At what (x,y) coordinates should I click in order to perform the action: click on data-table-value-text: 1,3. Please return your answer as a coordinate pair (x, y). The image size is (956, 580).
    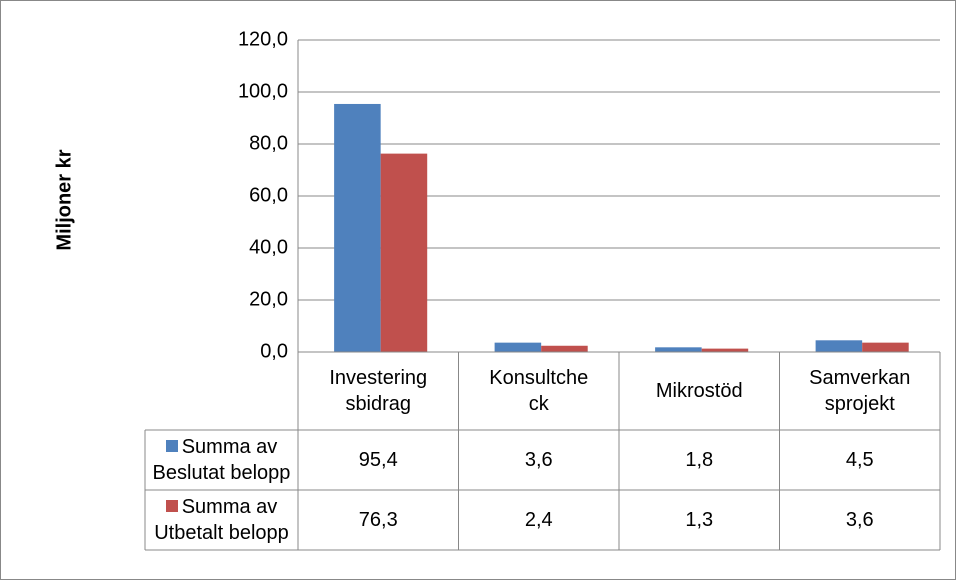
    Looking at the image, I should click on (699, 520).